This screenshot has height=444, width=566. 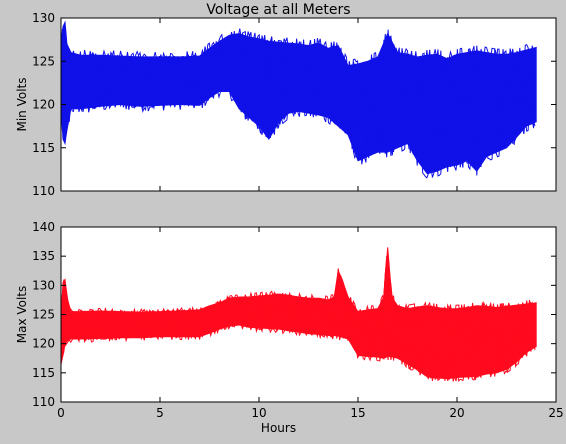 I want to click on x-tick-label: 25, so click(x=555, y=413).